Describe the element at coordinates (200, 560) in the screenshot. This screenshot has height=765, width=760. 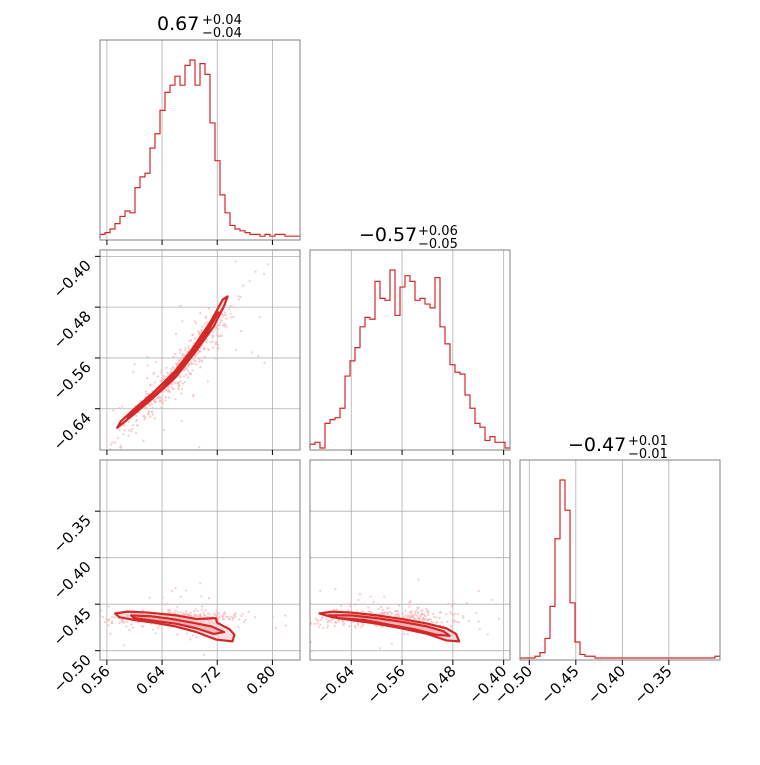
I see `panel-frame` at that location.